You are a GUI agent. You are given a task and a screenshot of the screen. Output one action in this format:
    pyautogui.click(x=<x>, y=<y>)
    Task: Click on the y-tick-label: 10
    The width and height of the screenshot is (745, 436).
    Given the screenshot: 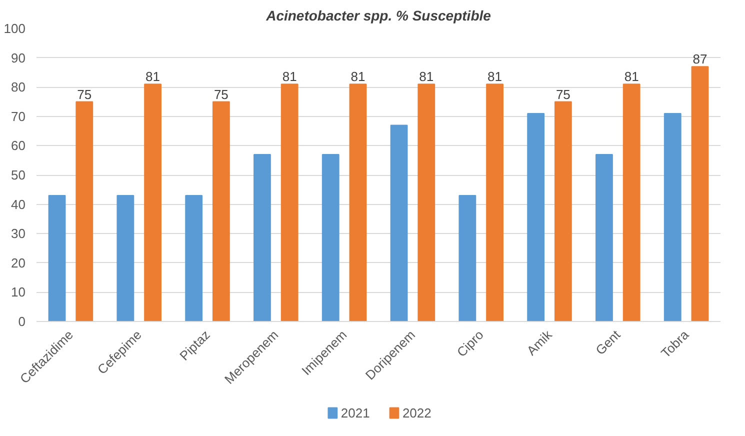 What is the action you would take?
    pyautogui.click(x=18, y=292)
    